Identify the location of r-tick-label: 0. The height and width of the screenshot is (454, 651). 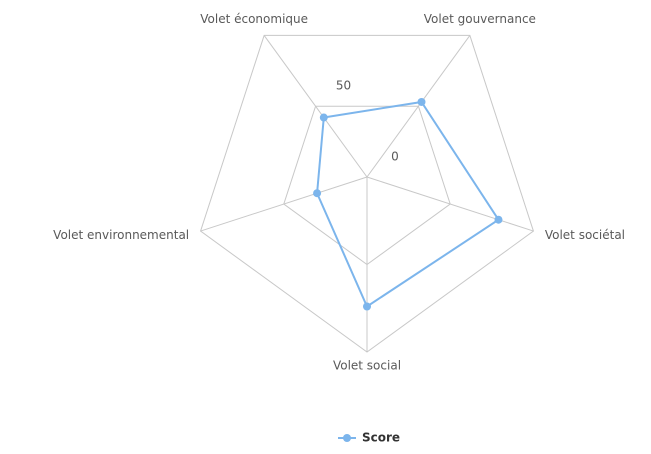
(395, 157).